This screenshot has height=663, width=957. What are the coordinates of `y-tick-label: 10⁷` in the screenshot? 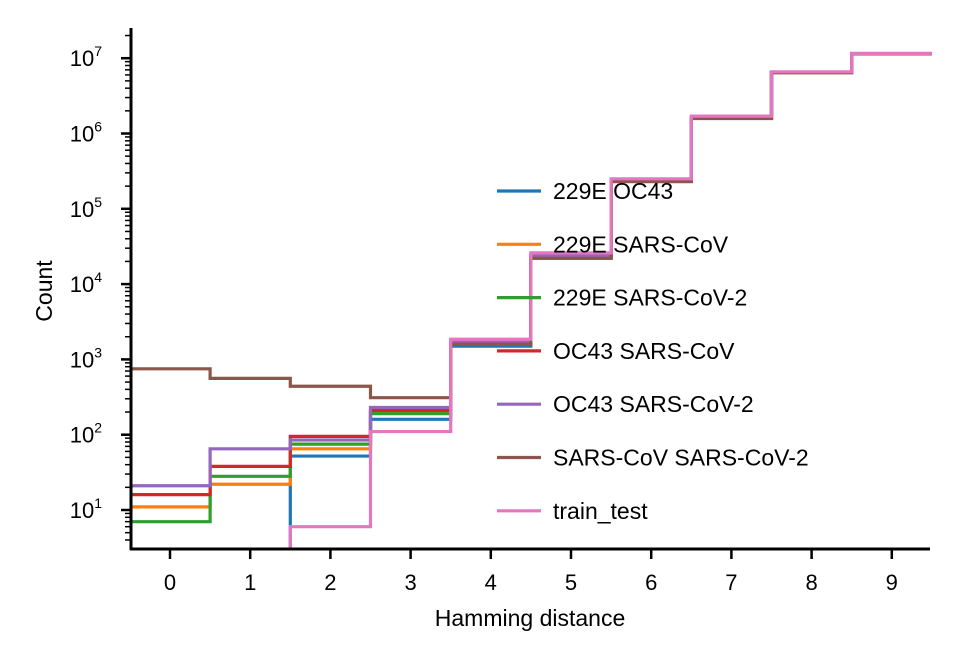 It's located at (86, 57).